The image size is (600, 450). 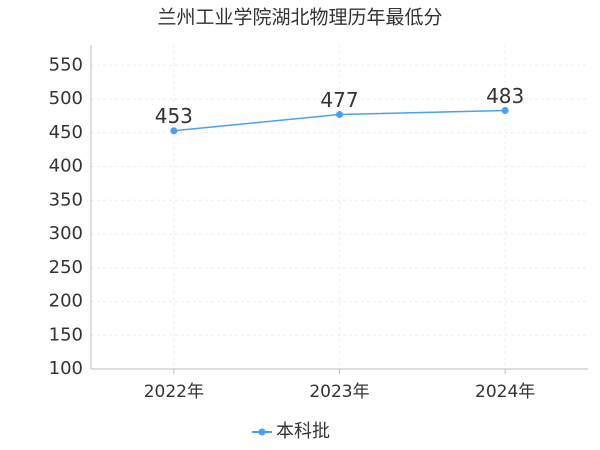 What do you see at coordinates (339, 100) in the screenshot?
I see `data-label: 477` at bounding box center [339, 100].